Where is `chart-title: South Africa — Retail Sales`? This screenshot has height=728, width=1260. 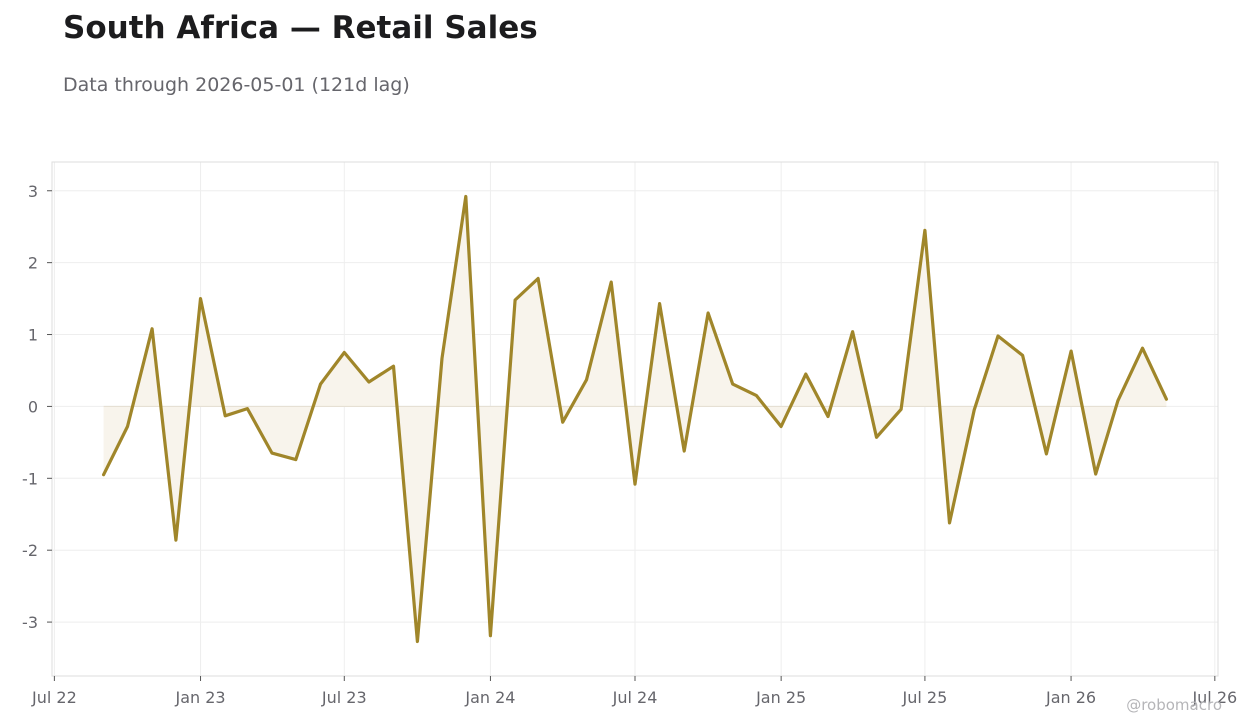
chart-title: South Africa — Retail Sales is located at coordinates (300, 28).